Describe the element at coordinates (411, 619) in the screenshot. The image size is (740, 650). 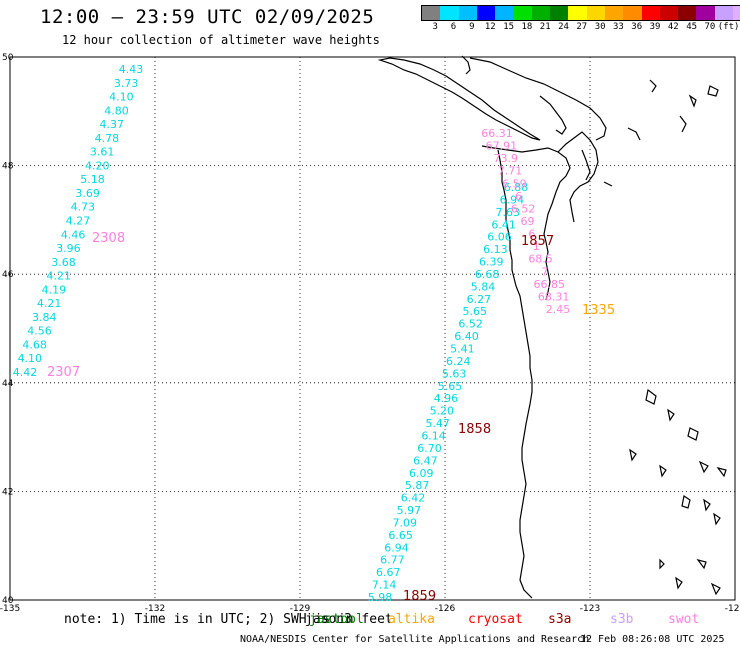
I see `legend-item-altika: altika` at that location.